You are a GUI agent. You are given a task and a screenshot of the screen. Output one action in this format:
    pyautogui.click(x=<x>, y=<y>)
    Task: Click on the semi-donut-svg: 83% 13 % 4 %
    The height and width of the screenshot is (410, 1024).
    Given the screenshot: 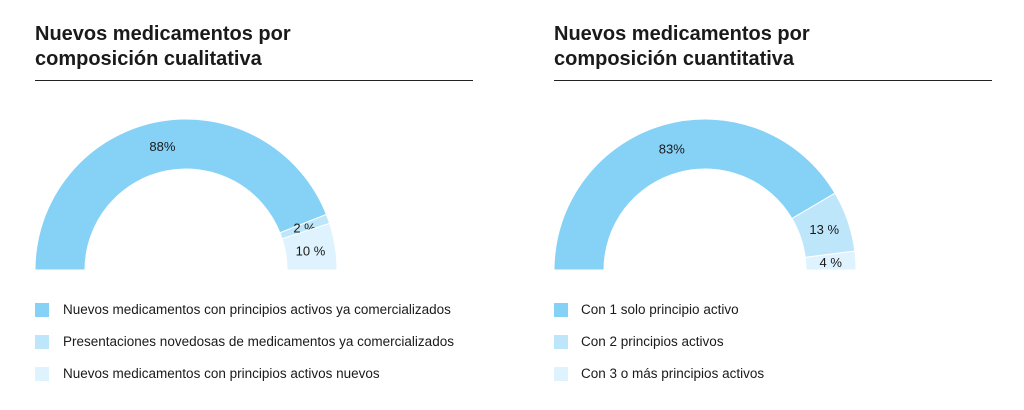 What is the action you would take?
    pyautogui.click(x=705, y=194)
    